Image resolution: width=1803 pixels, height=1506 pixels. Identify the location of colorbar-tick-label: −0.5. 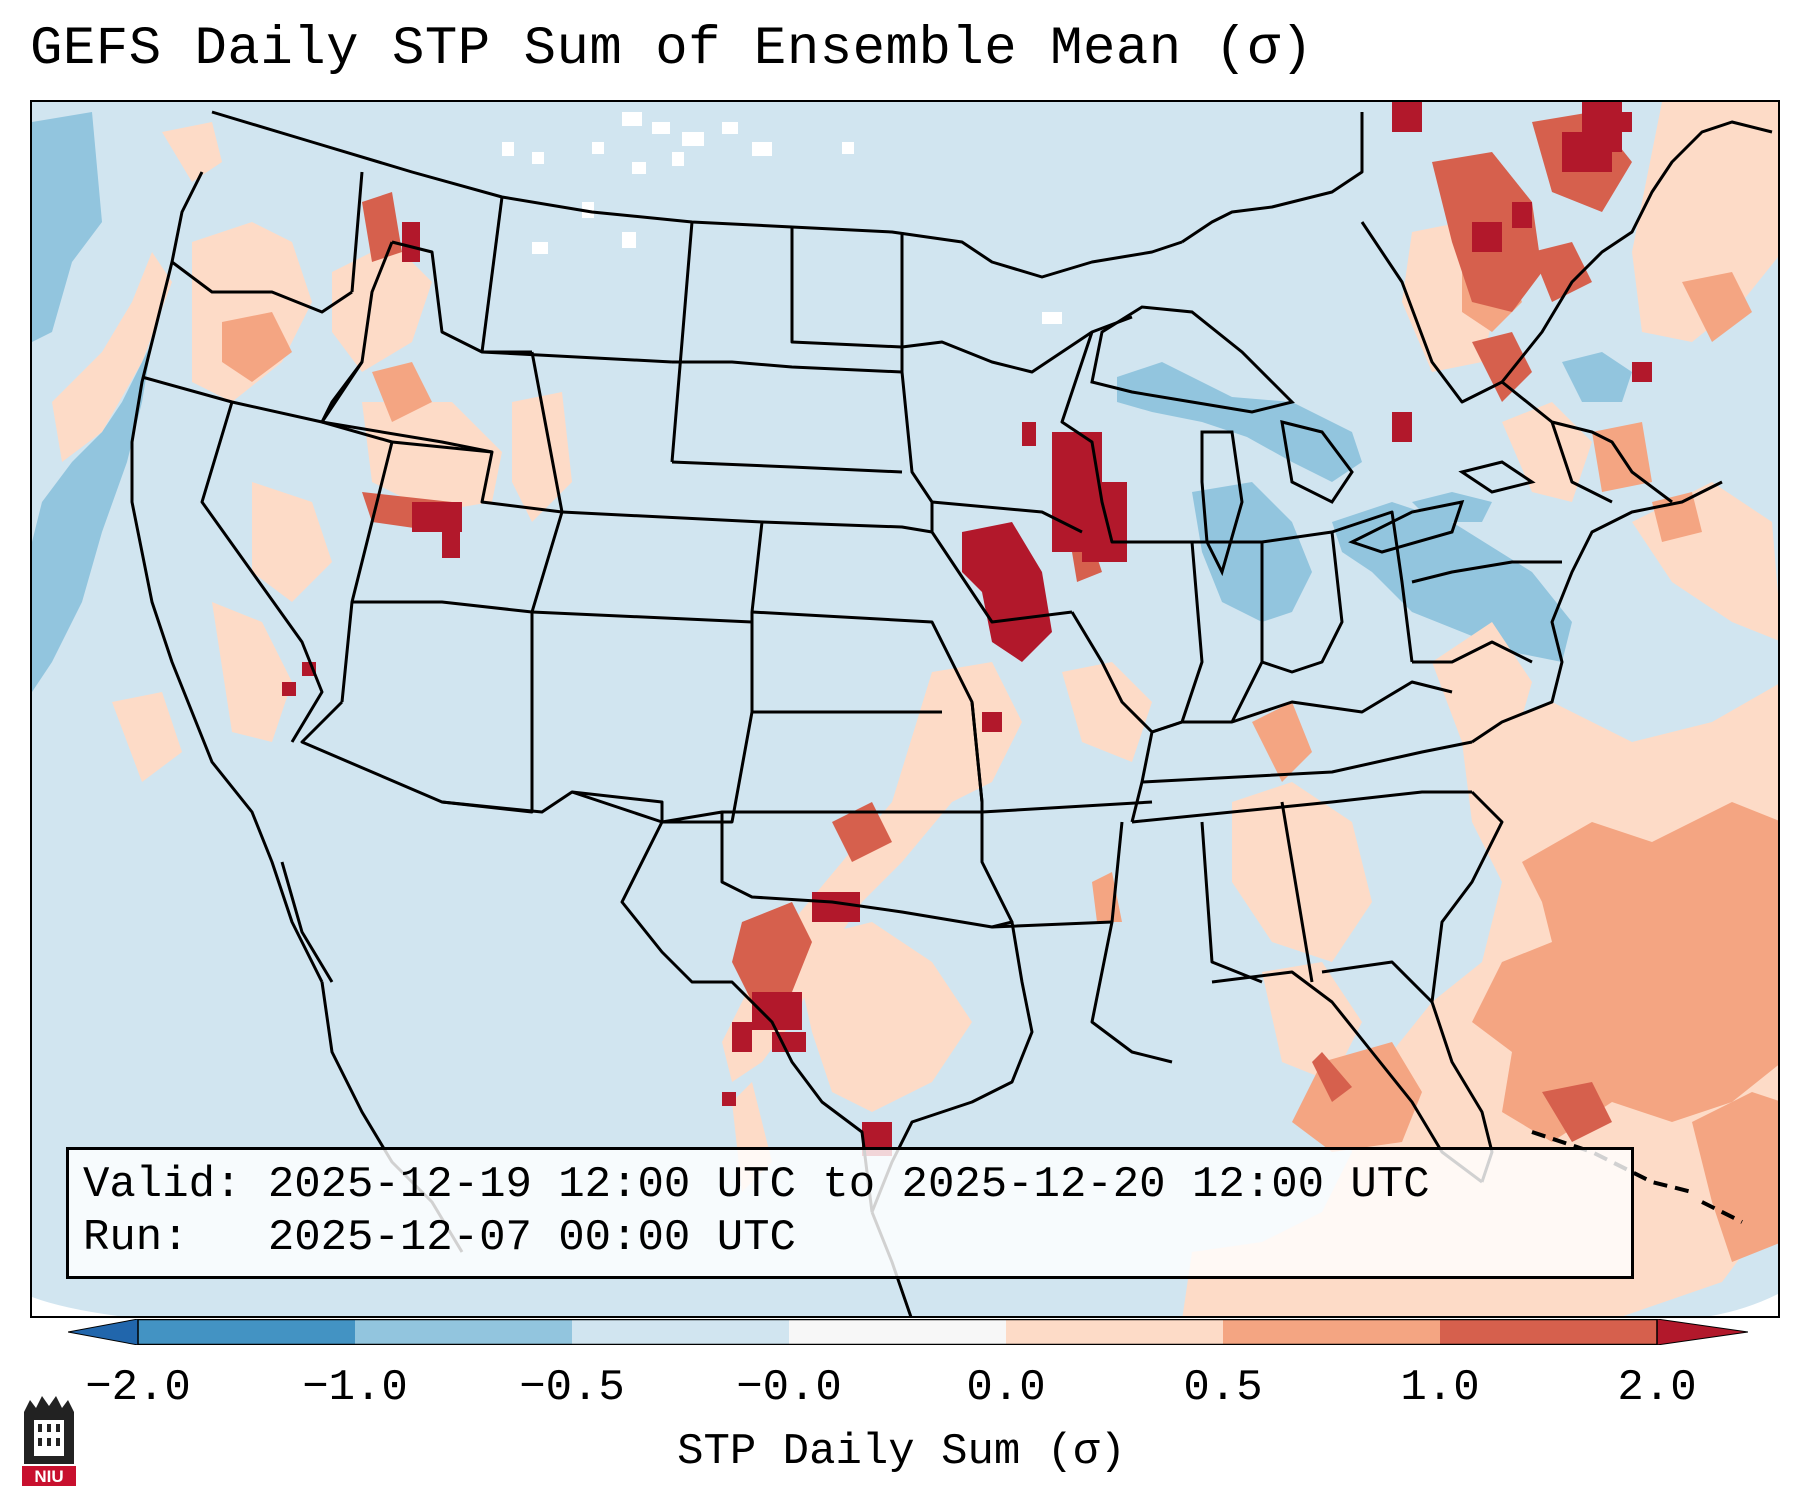
(572, 1388).